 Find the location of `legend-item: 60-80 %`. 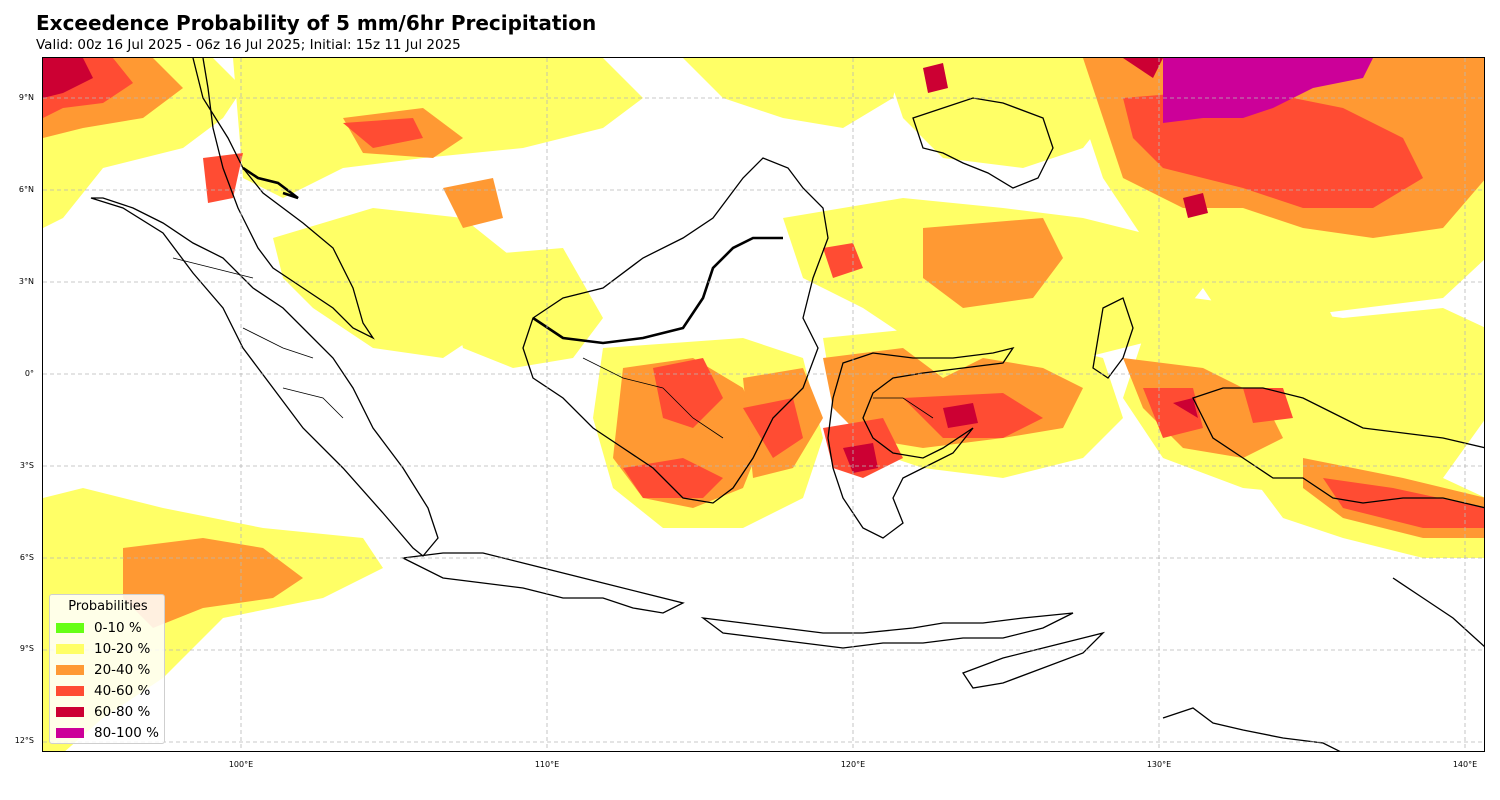

legend-item: 60-80 % is located at coordinates (103, 712).